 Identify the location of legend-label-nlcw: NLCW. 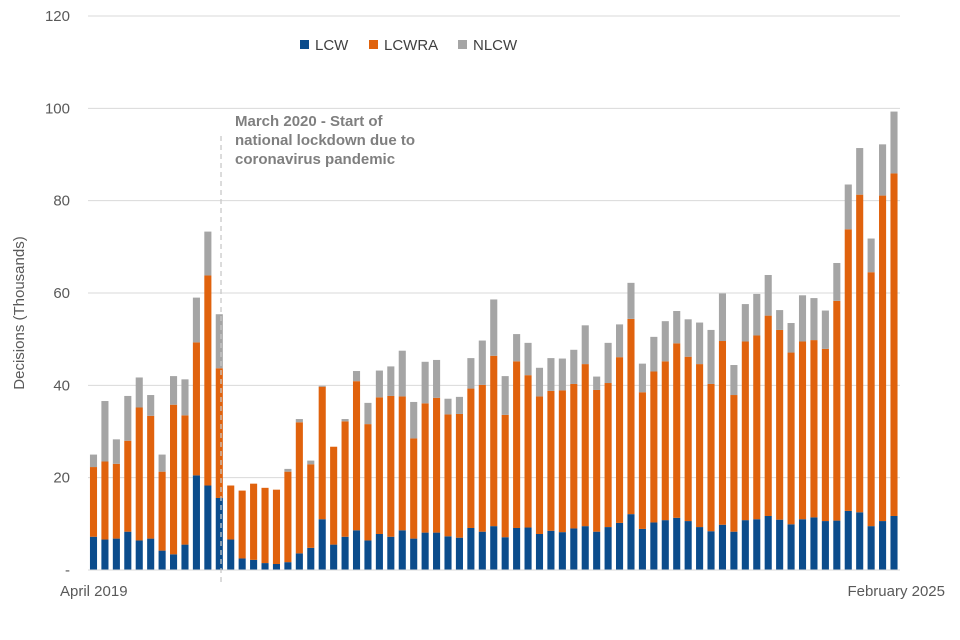
(495, 45).